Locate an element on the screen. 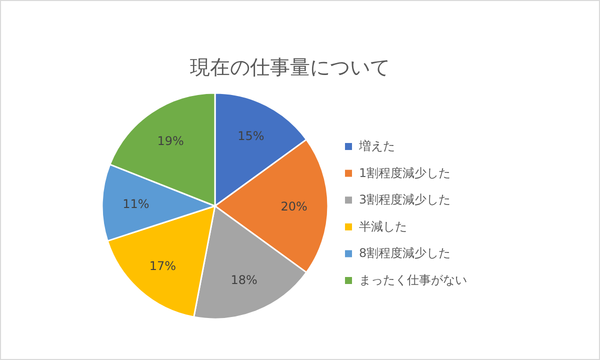 This screenshot has width=600, height=360. legend-label: 増えた is located at coordinates (376, 146).